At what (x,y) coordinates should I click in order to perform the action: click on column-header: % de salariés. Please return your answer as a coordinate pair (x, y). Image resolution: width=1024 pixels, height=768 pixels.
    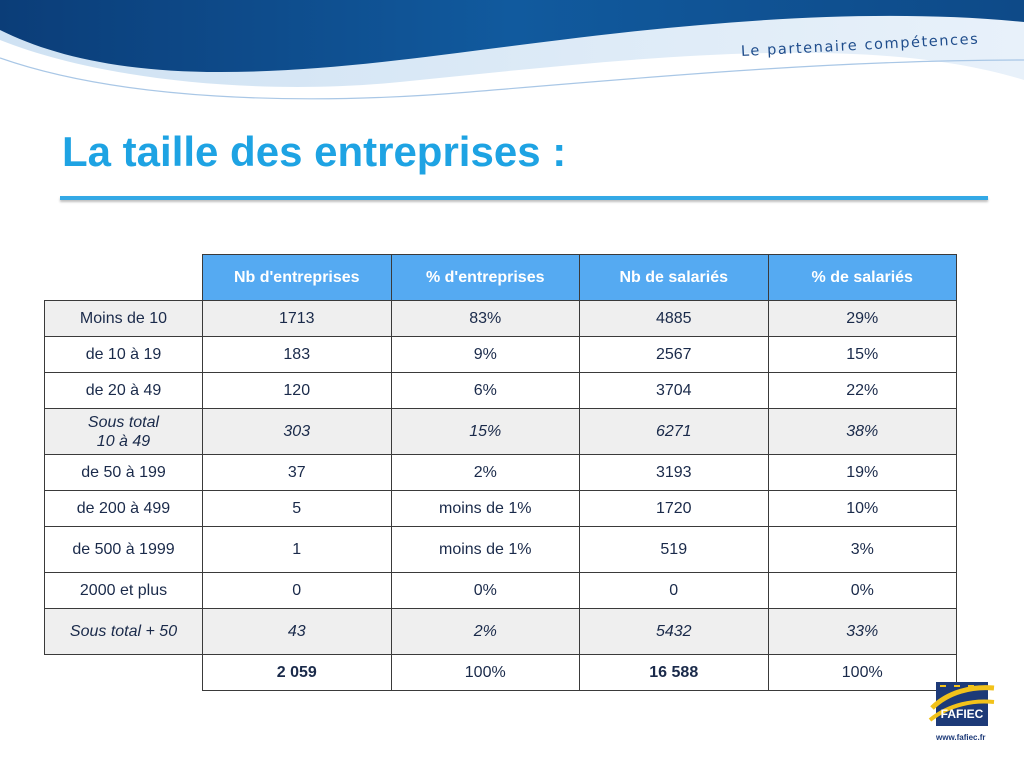
    Looking at the image, I should click on (862, 277).